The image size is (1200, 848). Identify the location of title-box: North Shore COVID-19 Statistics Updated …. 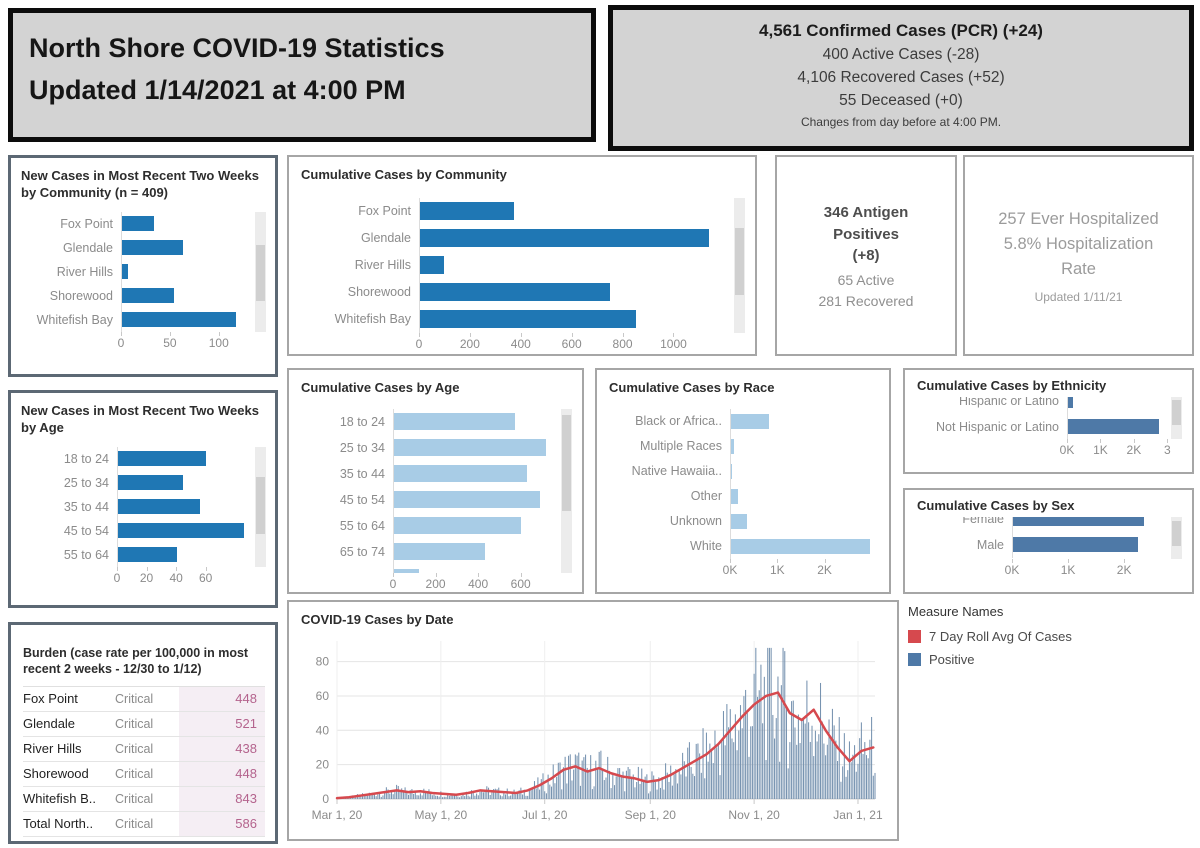
(302, 75).